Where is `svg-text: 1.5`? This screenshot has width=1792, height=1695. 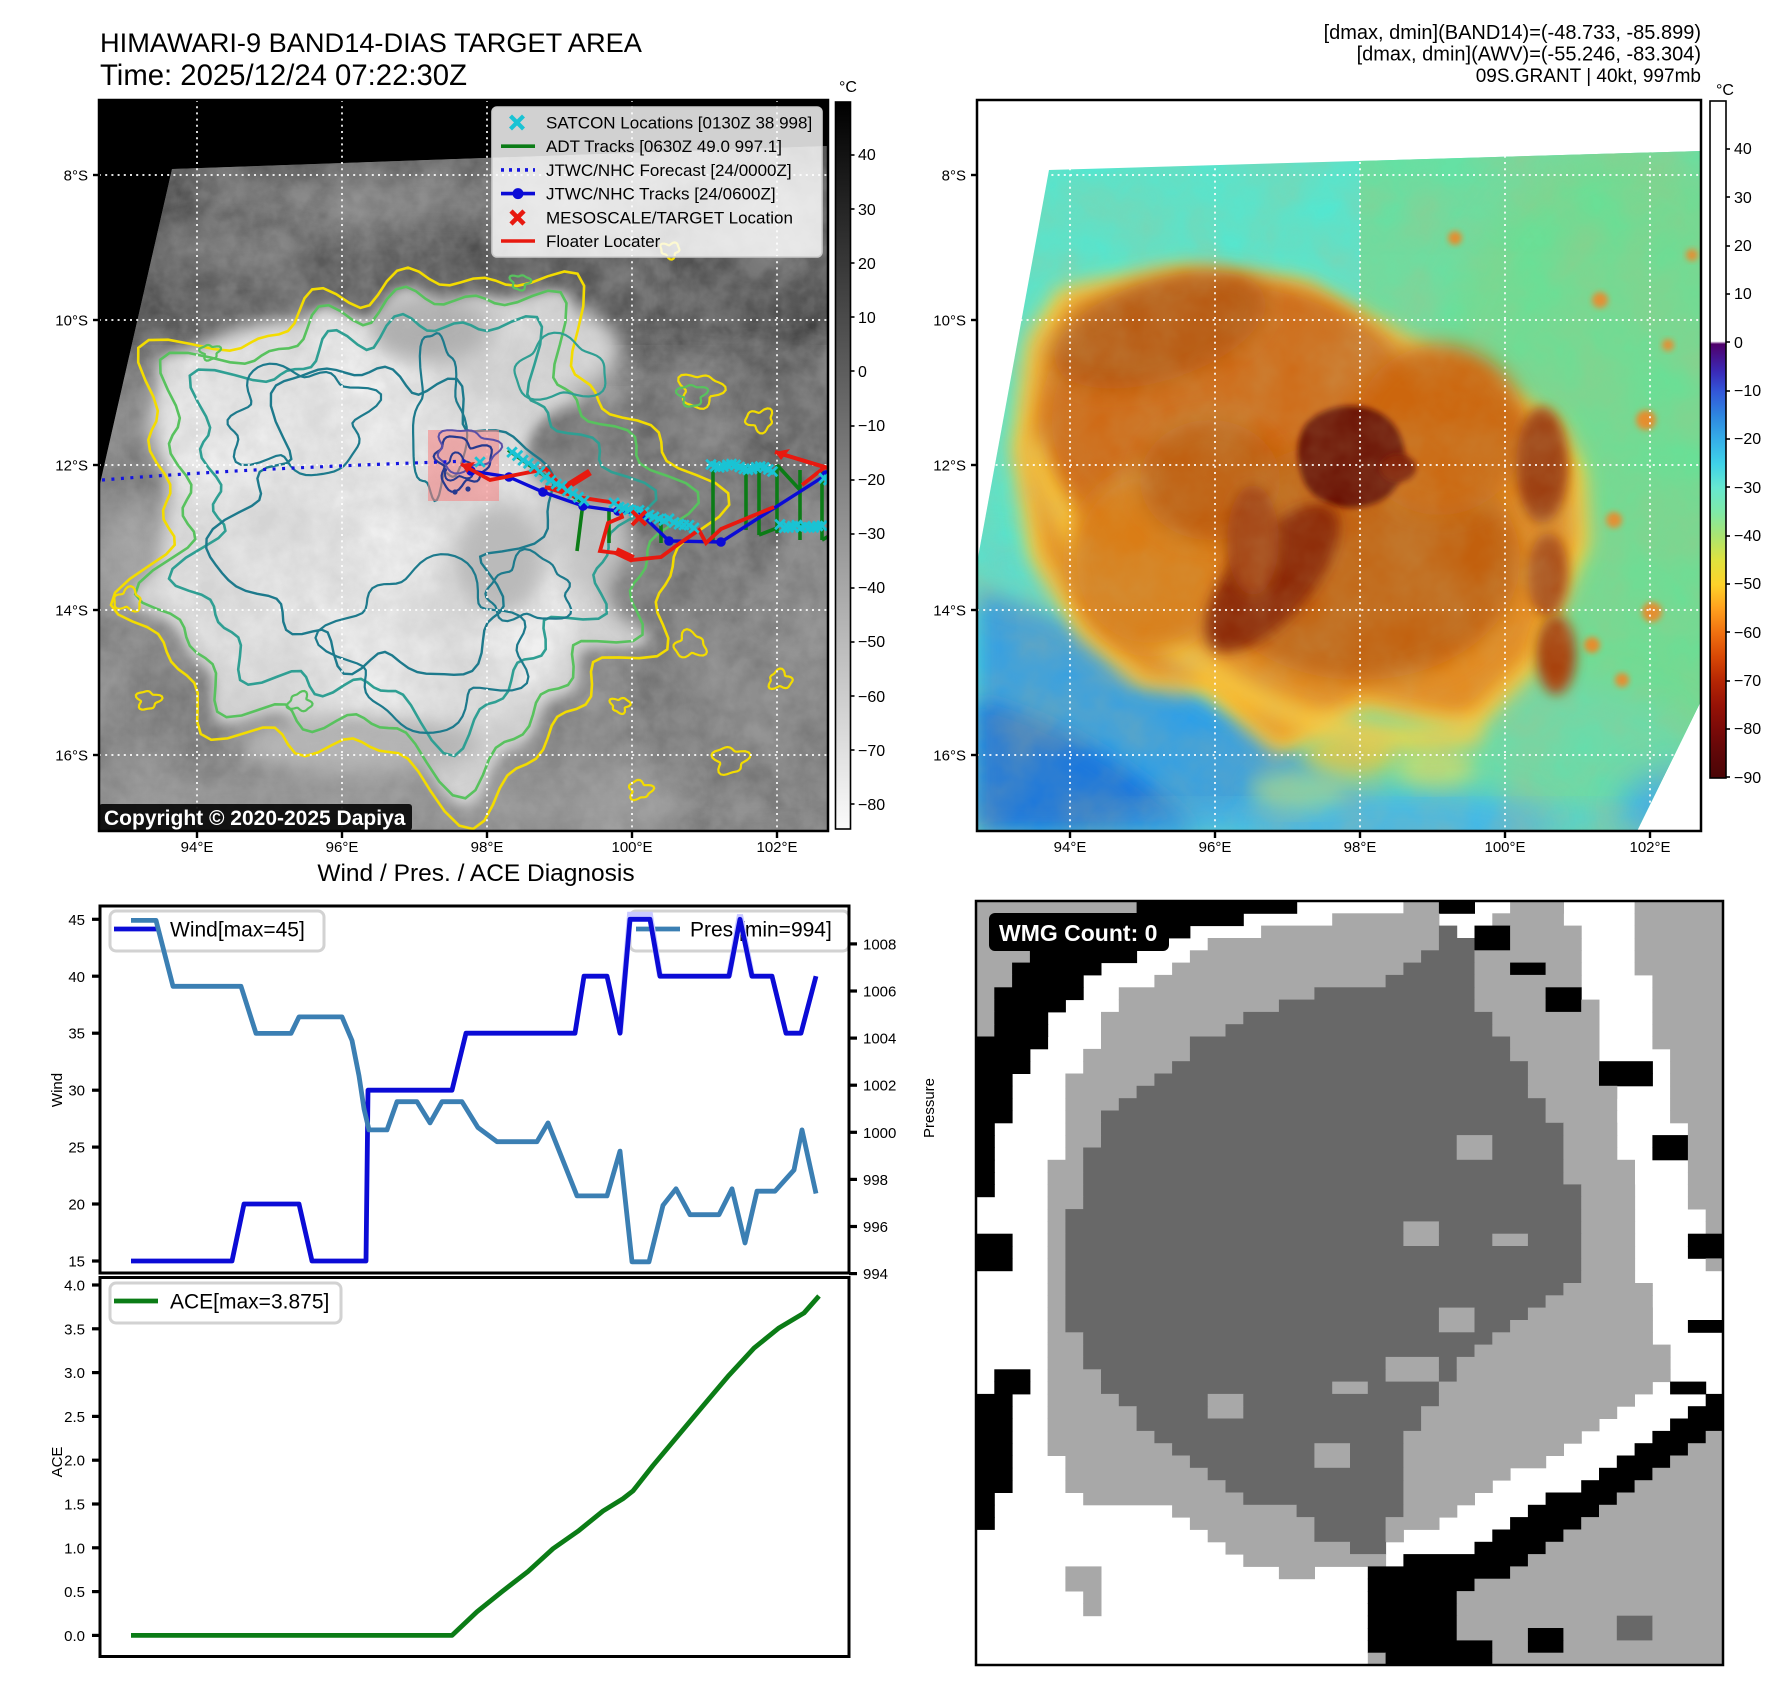
svg-text: 1.5 is located at coordinates (74, 1505).